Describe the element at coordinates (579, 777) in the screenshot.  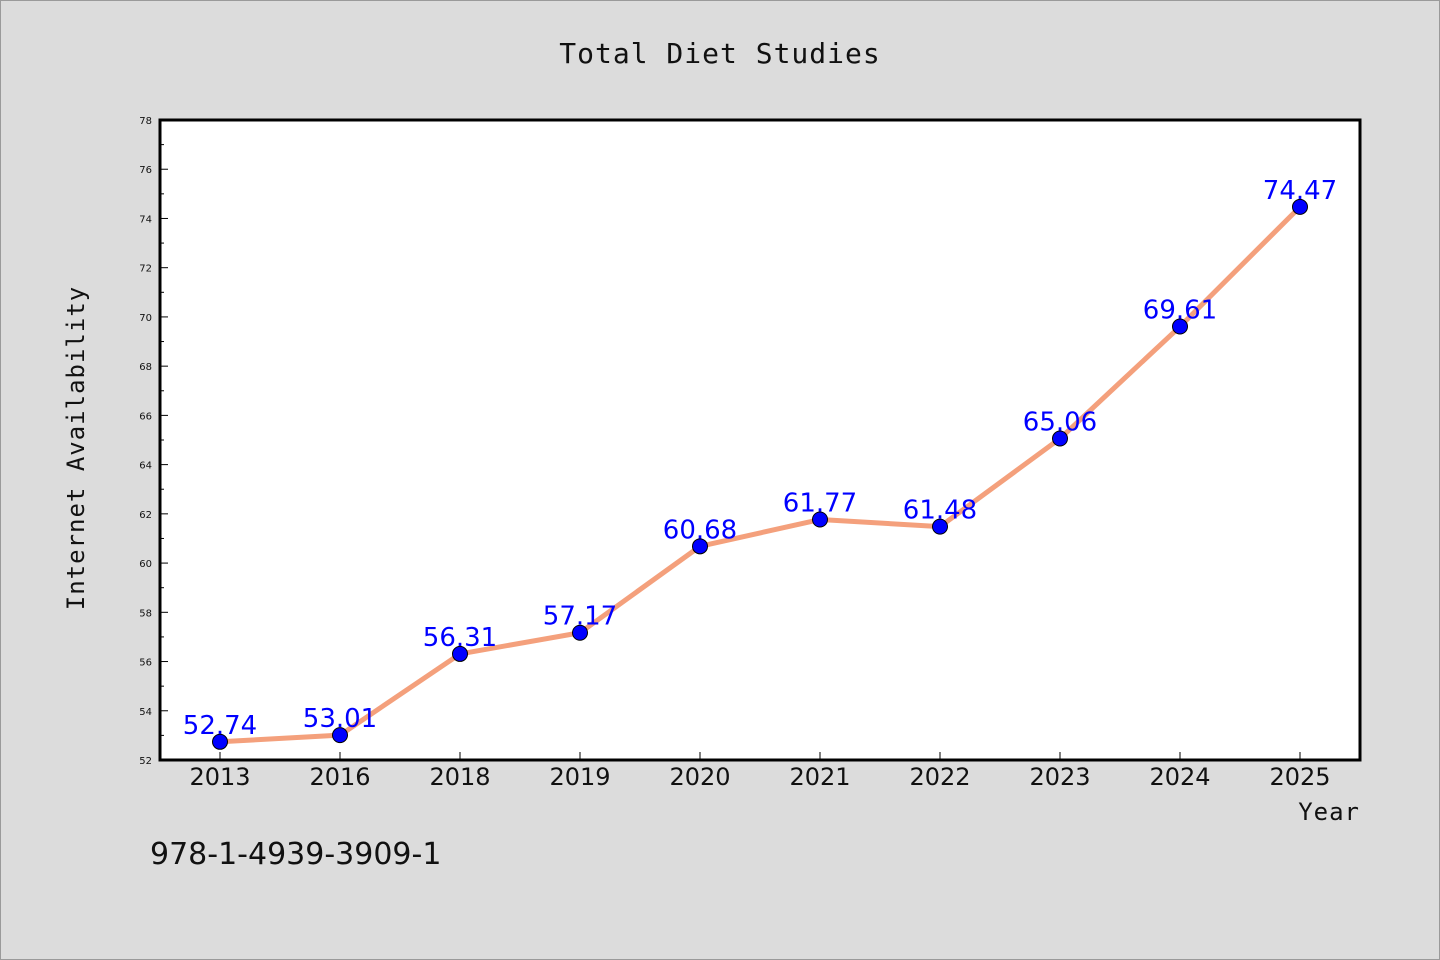
I see `x-tick-label: 2019` at that location.